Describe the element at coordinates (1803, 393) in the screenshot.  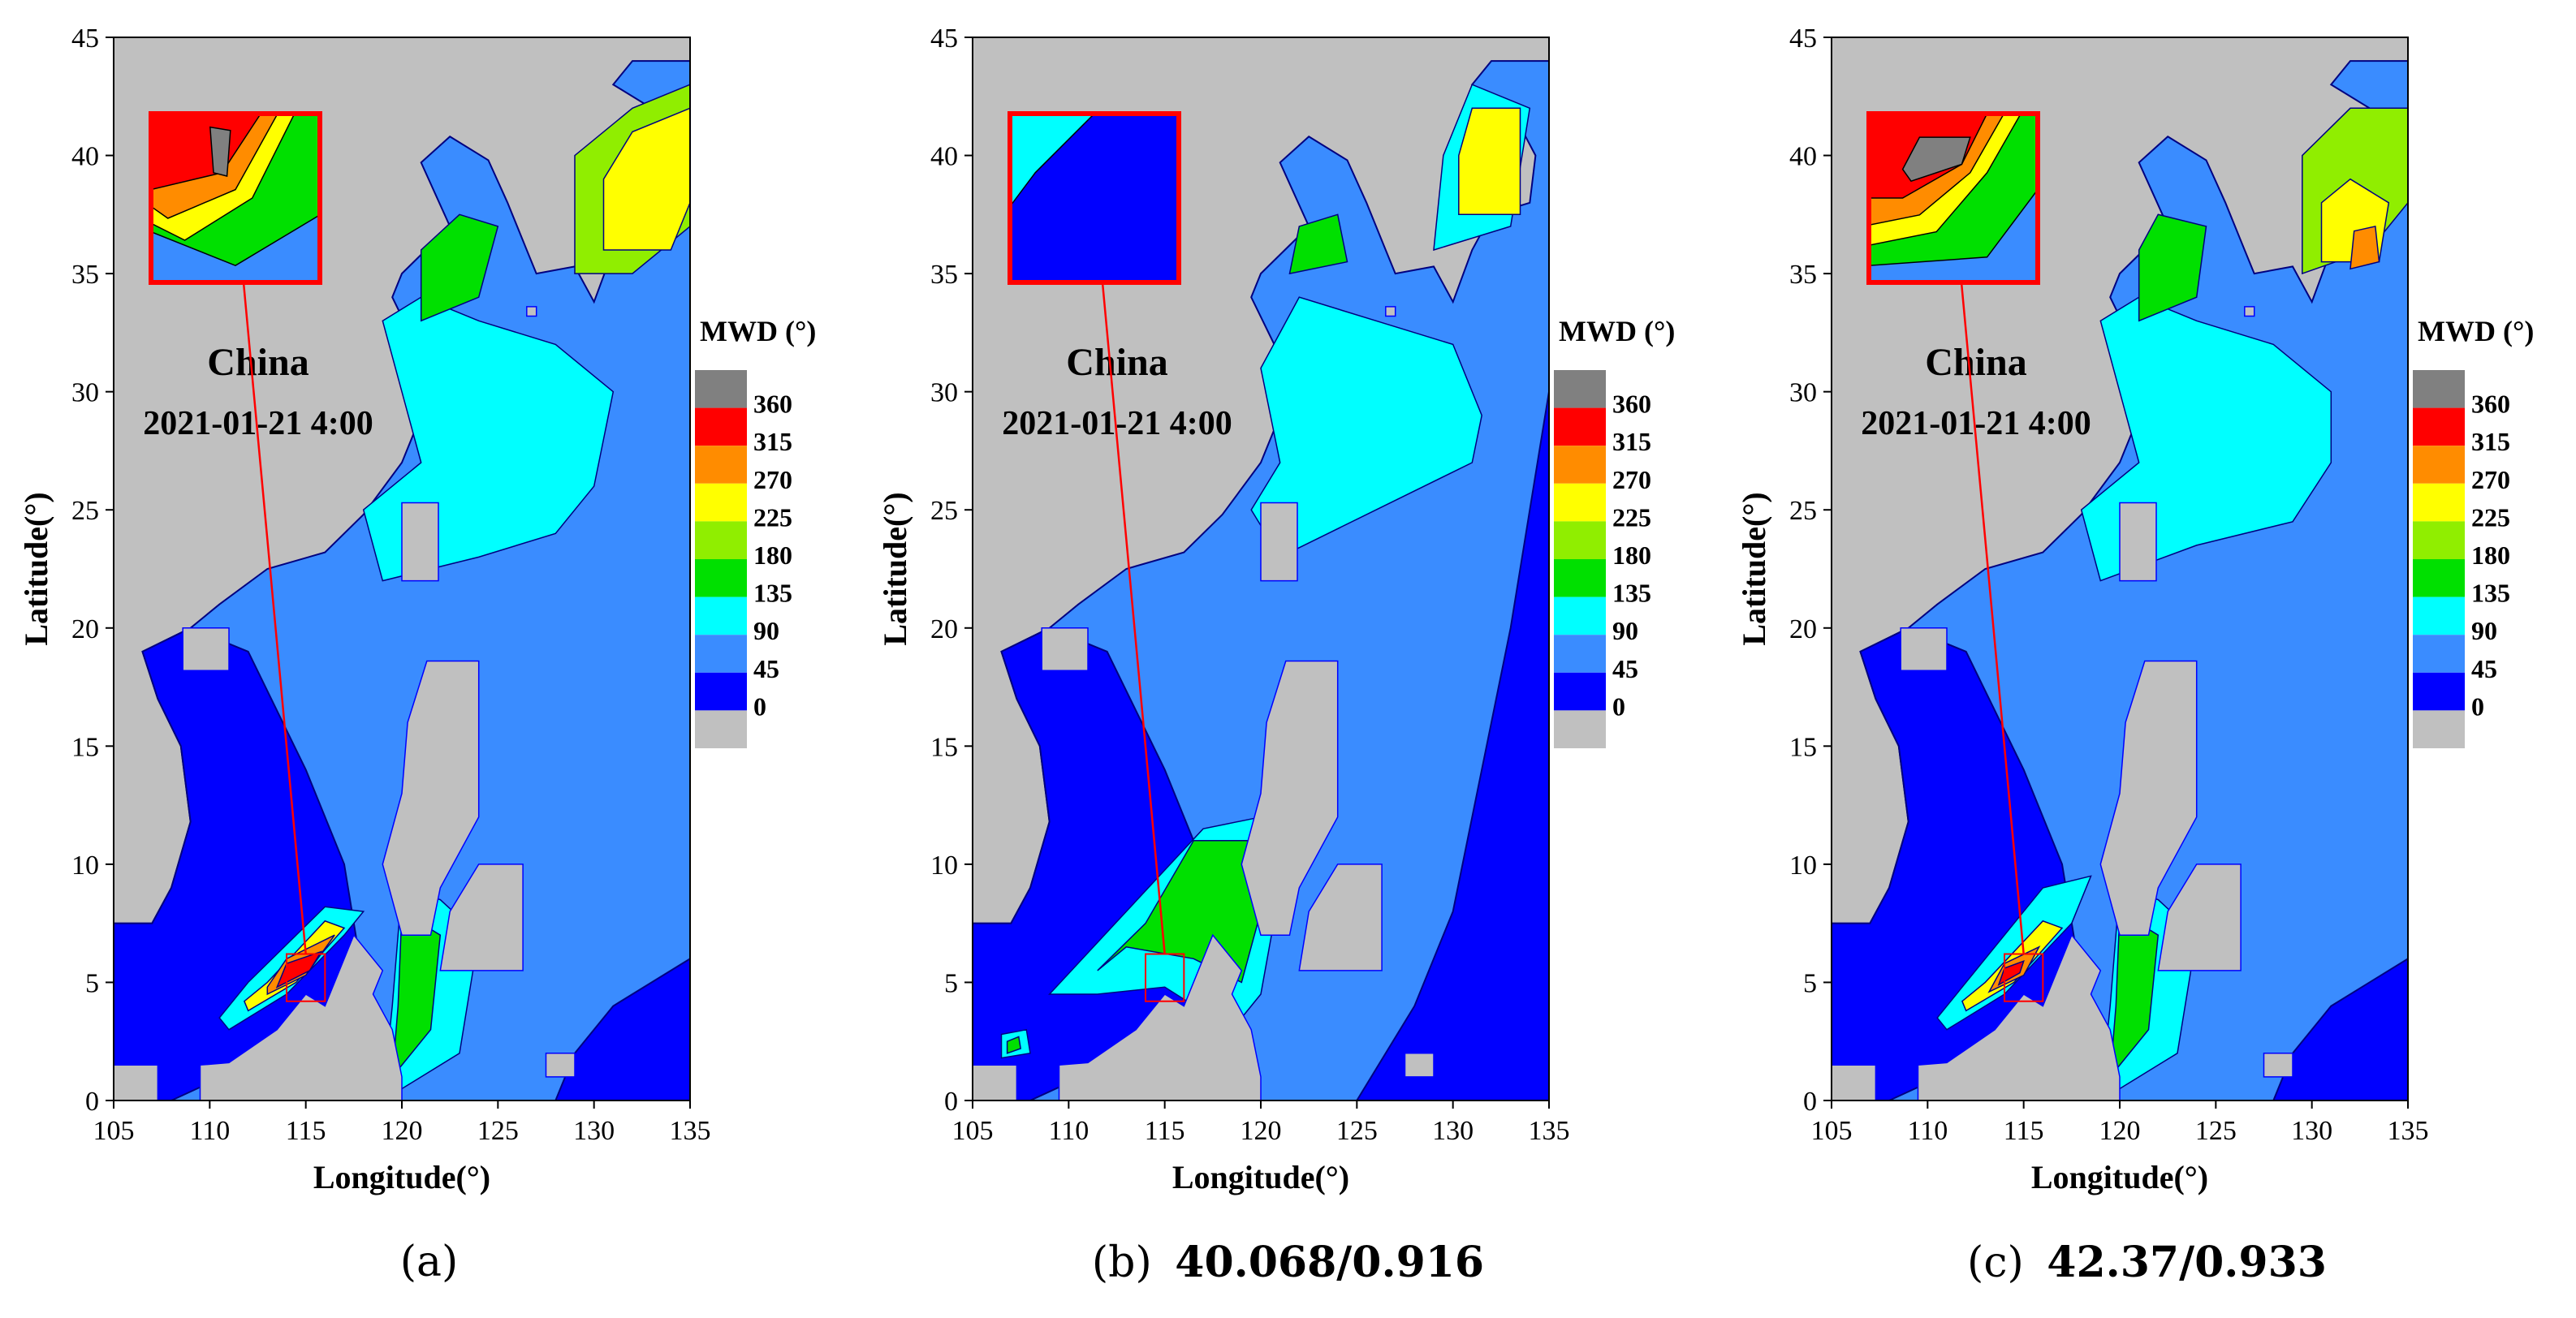
I see `y-tick-label: 30` at that location.